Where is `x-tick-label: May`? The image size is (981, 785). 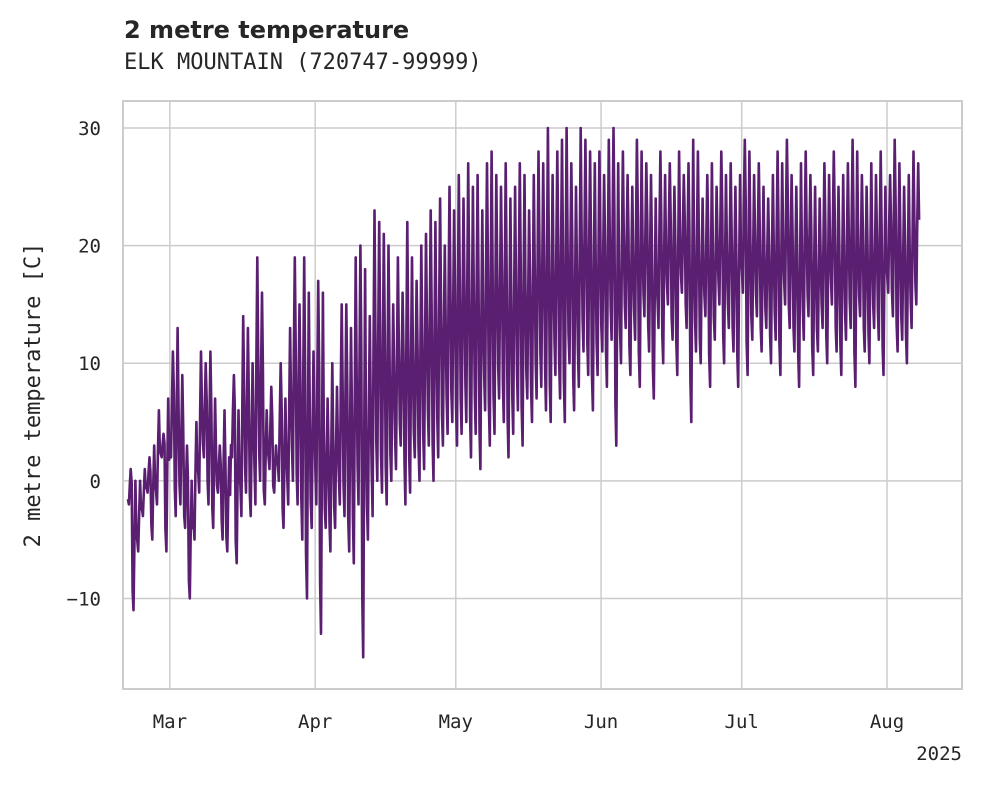 x-tick-label: May is located at coordinates (456, 722).